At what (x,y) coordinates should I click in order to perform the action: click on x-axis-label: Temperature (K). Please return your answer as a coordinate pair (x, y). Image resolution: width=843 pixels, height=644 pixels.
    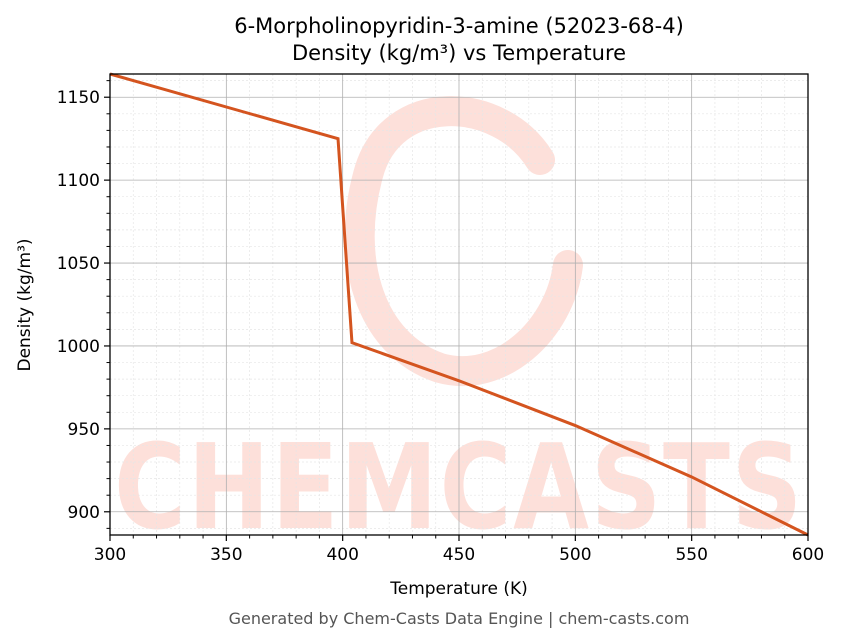
    Looking at the image, I should click on (458, 589).